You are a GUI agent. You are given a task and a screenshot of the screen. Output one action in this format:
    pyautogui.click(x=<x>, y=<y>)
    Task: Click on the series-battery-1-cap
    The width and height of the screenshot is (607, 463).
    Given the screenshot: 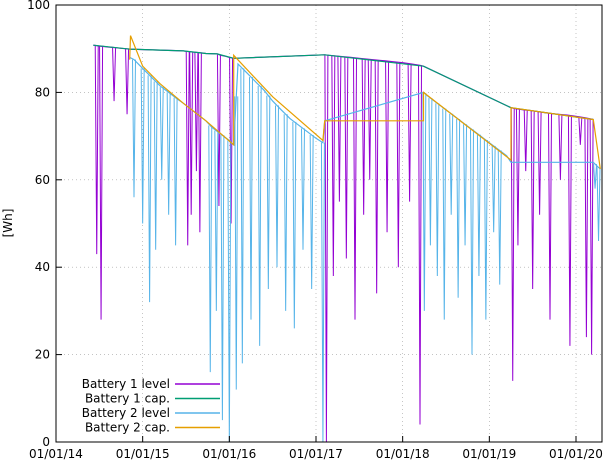 What is the action you would take?
    pyautogui.click(x=343, y=82)
    